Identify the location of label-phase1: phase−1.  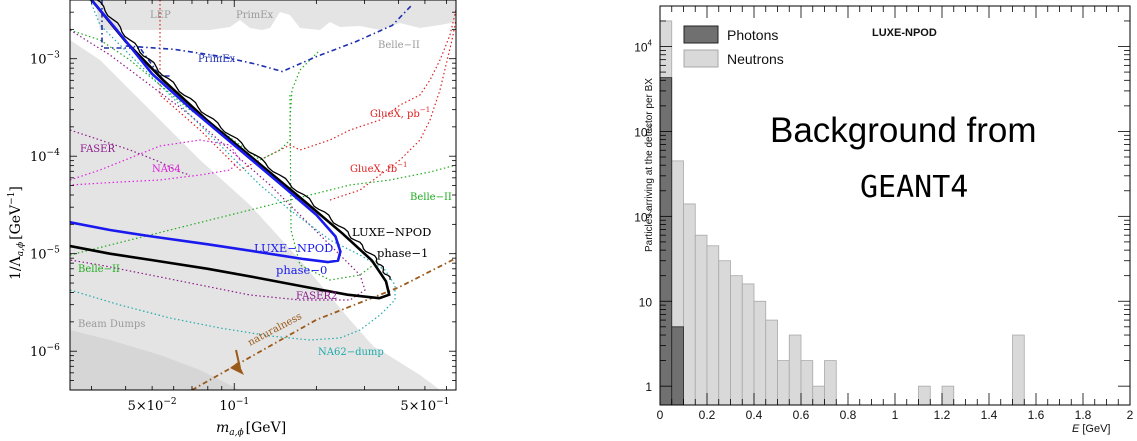
(402, 253).